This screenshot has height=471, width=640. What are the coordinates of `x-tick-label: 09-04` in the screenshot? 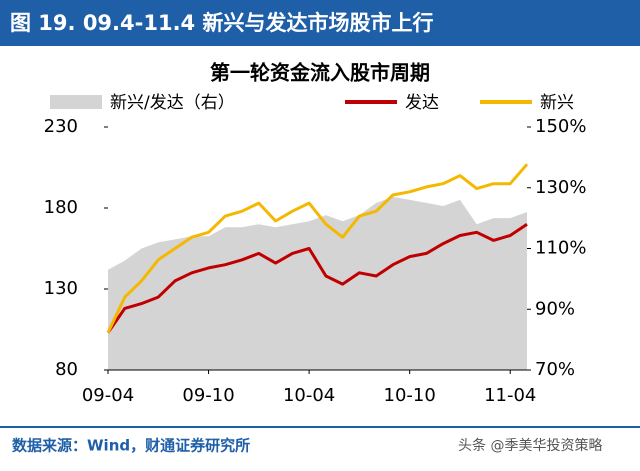 It's located at (108, 395).